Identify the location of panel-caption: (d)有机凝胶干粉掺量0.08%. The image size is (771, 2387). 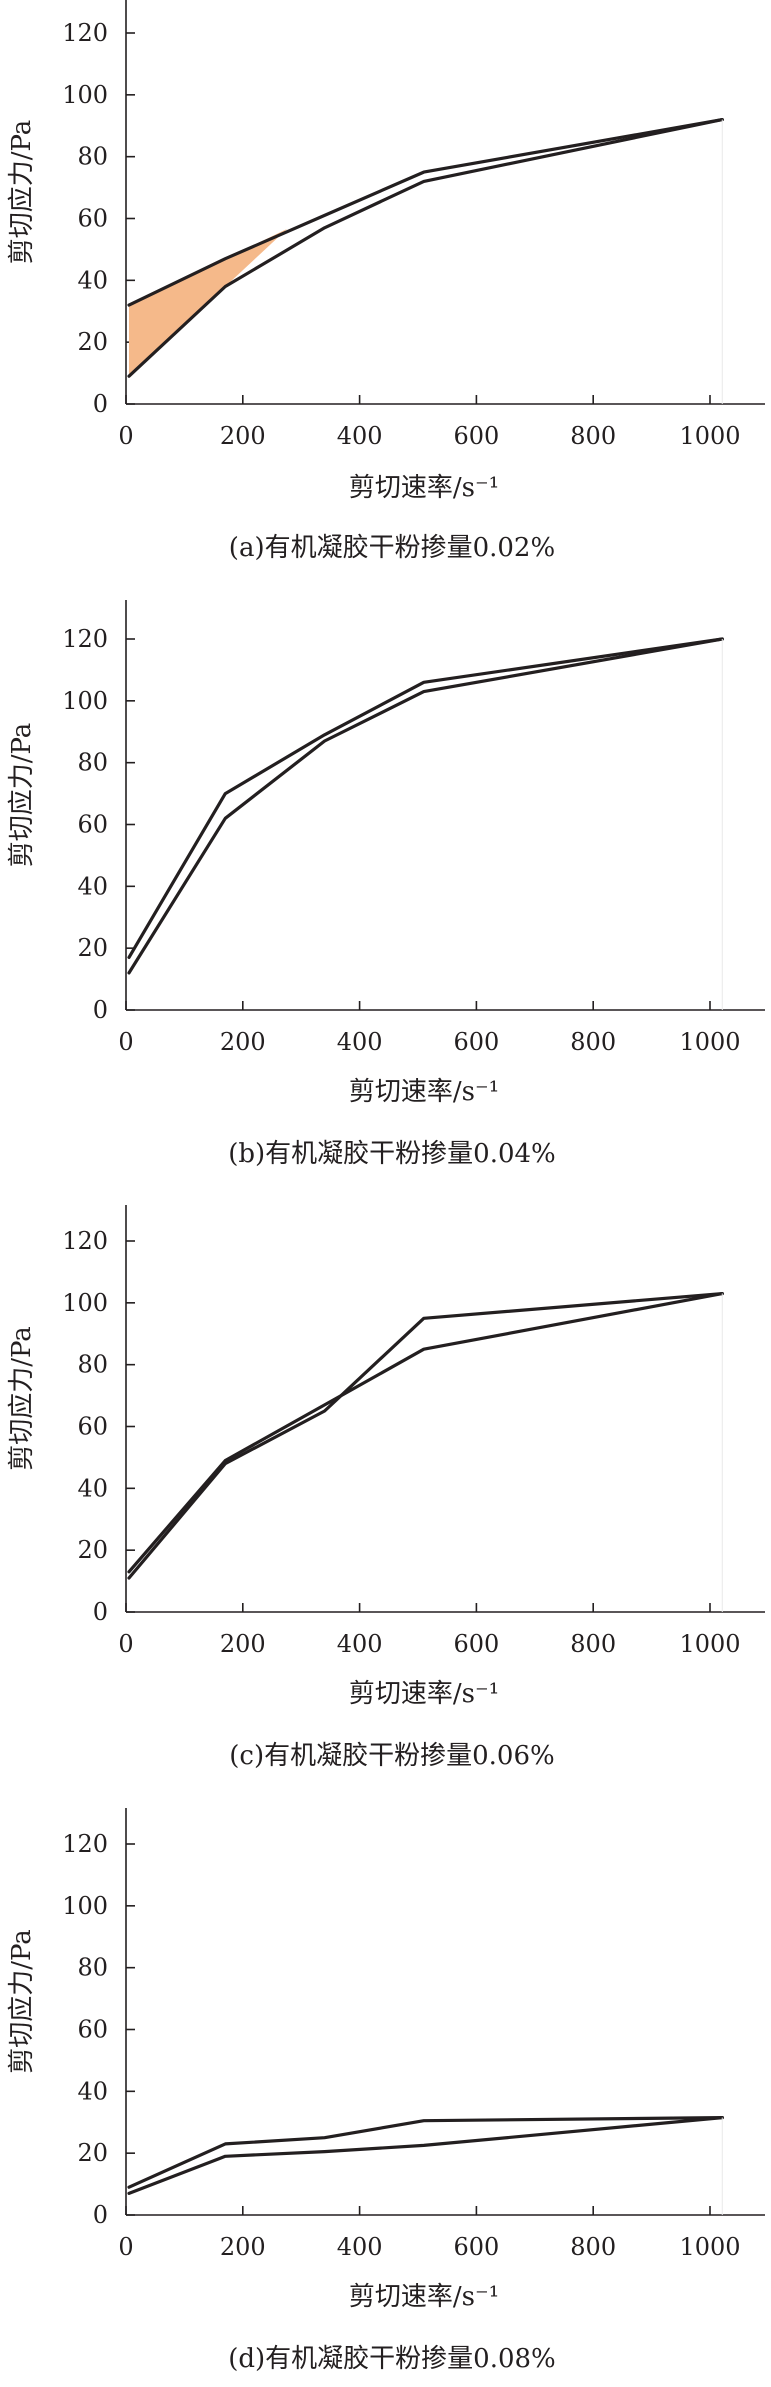
(392, 2359).